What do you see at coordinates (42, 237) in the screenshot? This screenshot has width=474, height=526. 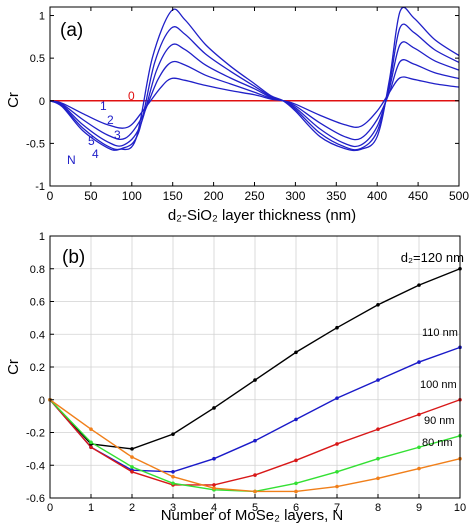 I see `panel-b-y-tick-label: 1` at bounding box center [42, 237].